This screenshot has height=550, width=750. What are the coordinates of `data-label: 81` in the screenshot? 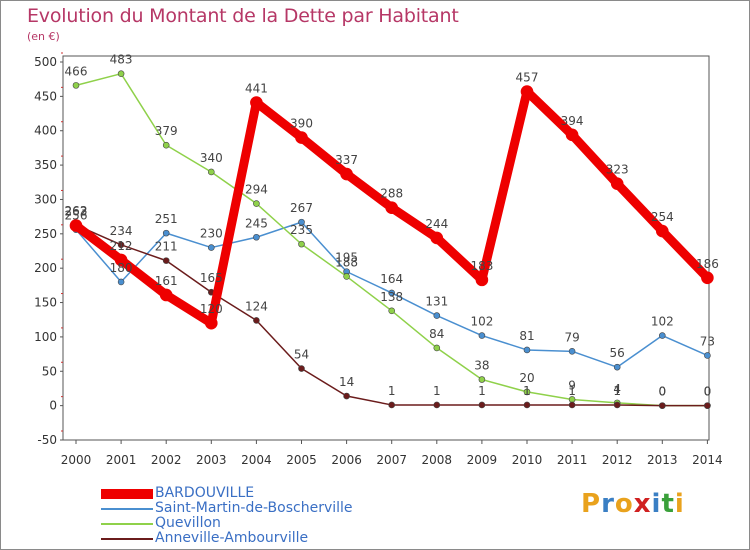 It's located at (526, 336).